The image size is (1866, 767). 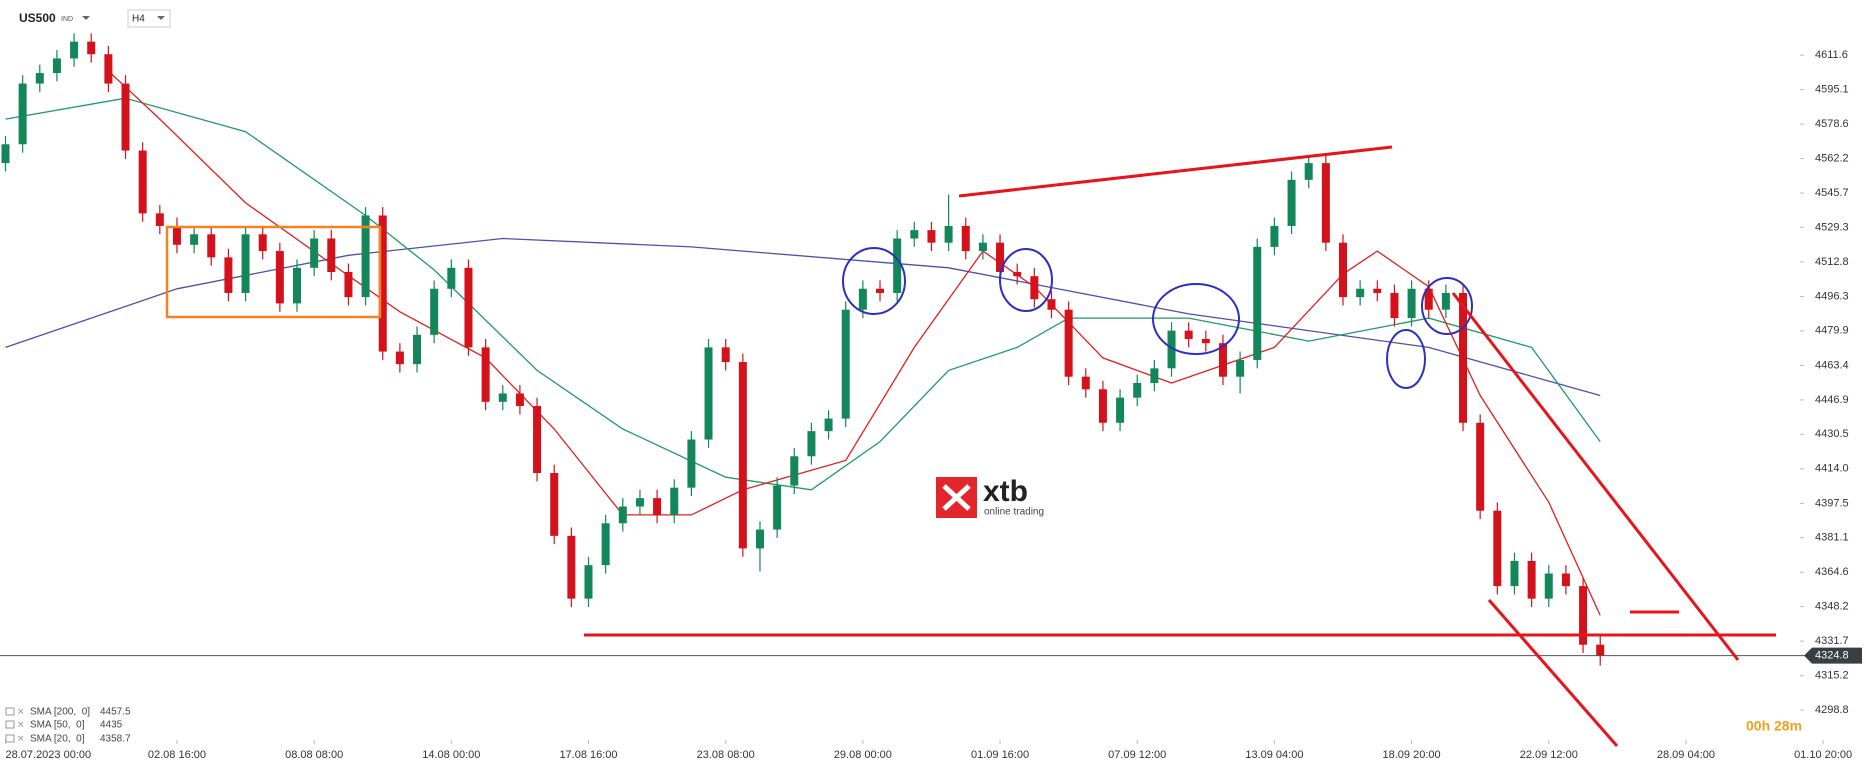 What do you see at coordinates (48, 755) in the screenshot?
I see `x-tick-label: 28.07.2023 00:00` at bounding box center [48, 755].